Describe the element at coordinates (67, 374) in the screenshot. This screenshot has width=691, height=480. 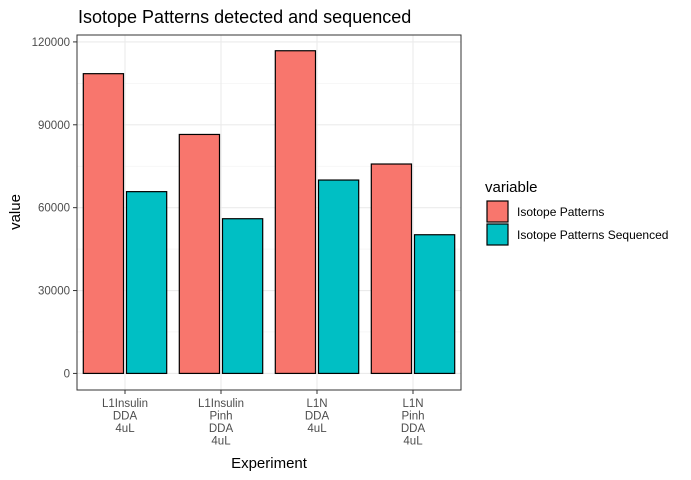
I see `y-tick-label: 0` at that location.